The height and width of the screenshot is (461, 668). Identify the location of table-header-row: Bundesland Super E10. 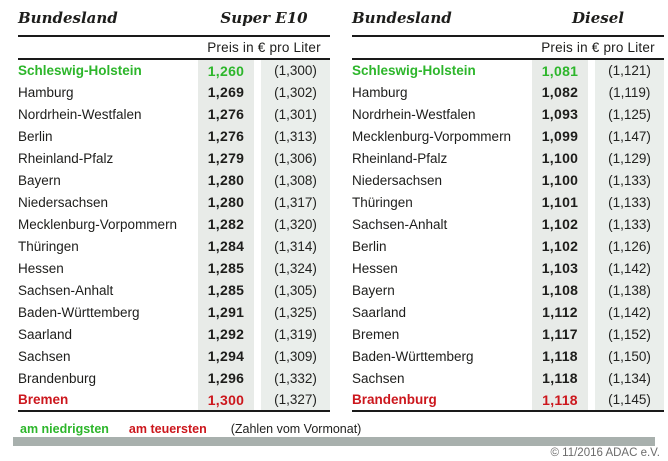
(174, 21).